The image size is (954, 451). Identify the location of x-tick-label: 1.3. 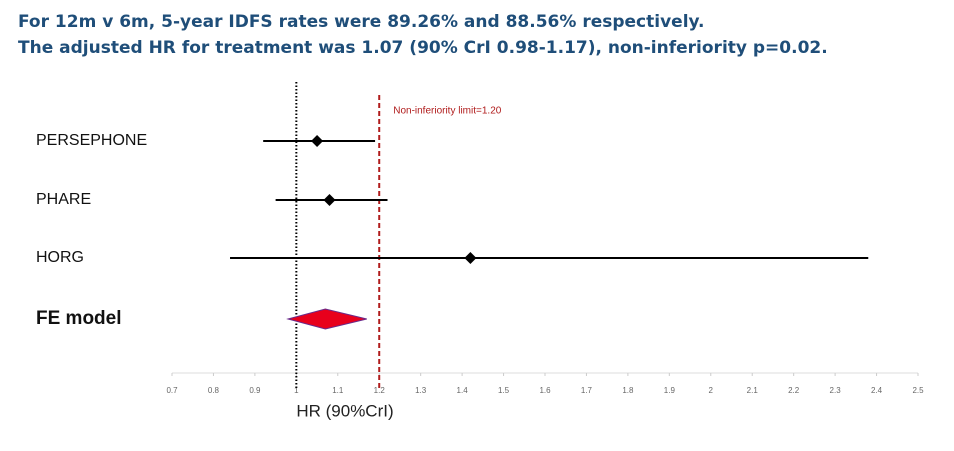
(421, 390).